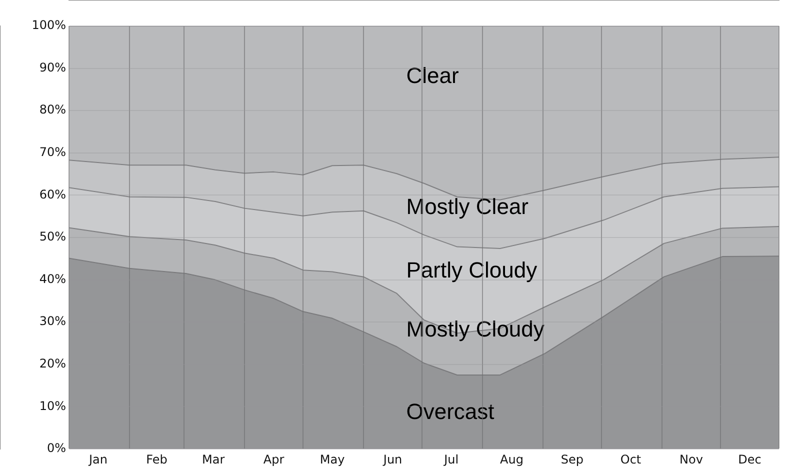 The height and width of the screenshot is (476, 787). Describe the element at coordinates (52, 363) in the screenshot. I see `y-tick-label: 20%` at that location.